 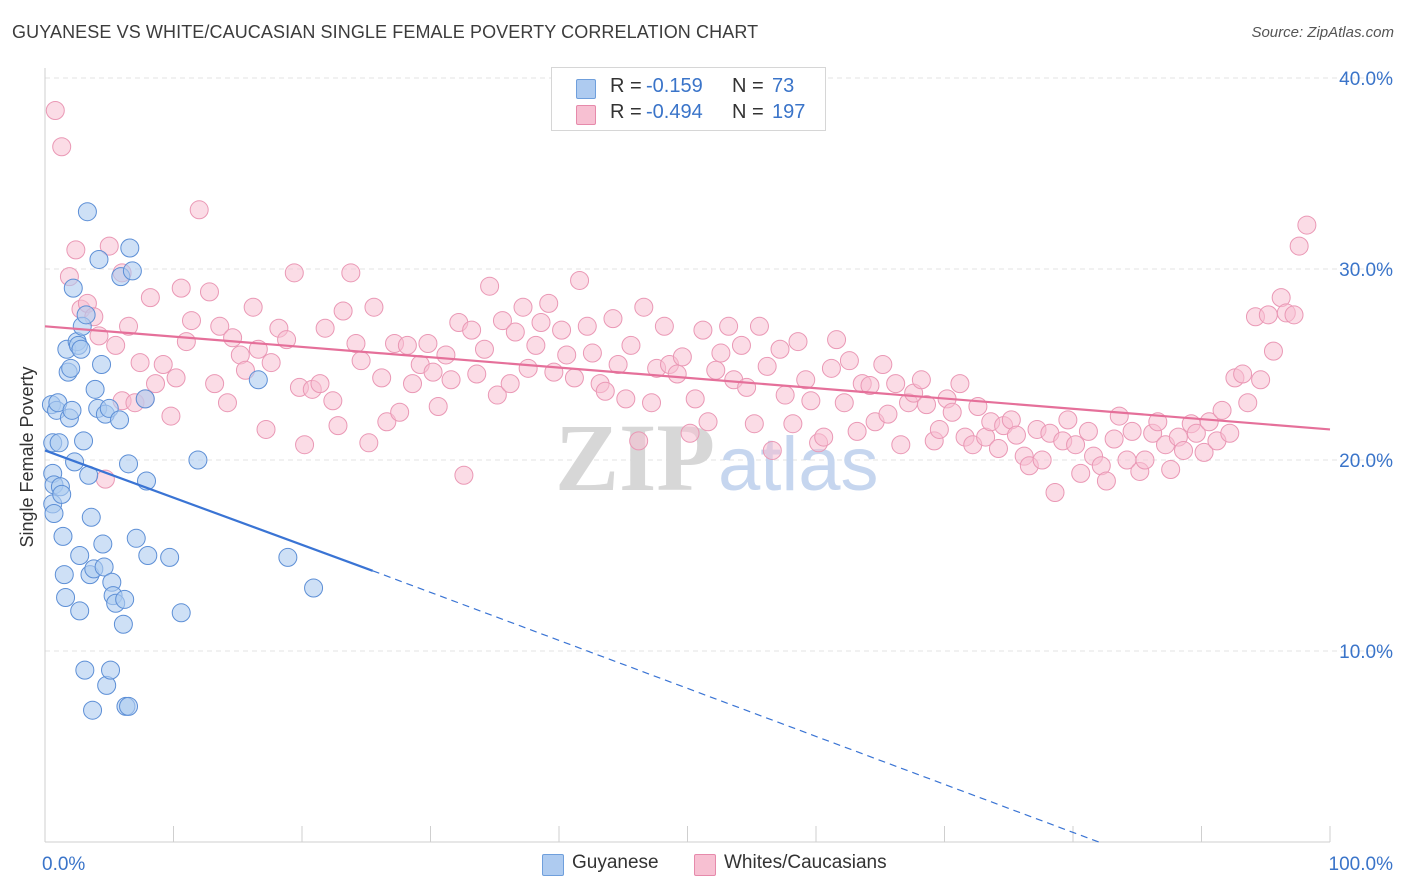 I want to click on y-tick-label-10: 10.0%, so click(x=1366, y=652).